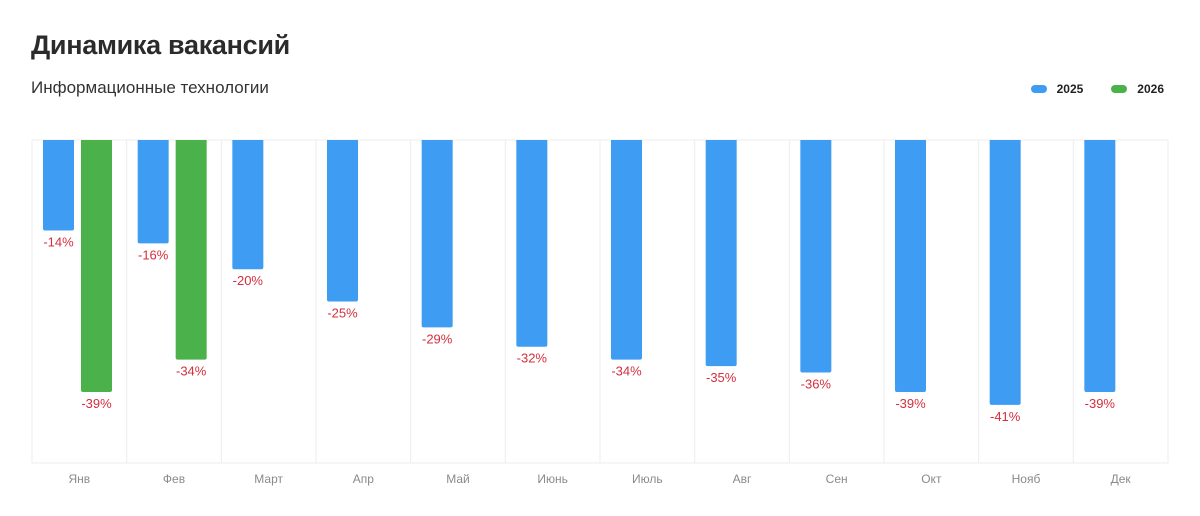  What do you see at coordinates (1150, 89) in the screenshot?
I see `legend-label-2026: 2026` at bounding box center [1150, 89].